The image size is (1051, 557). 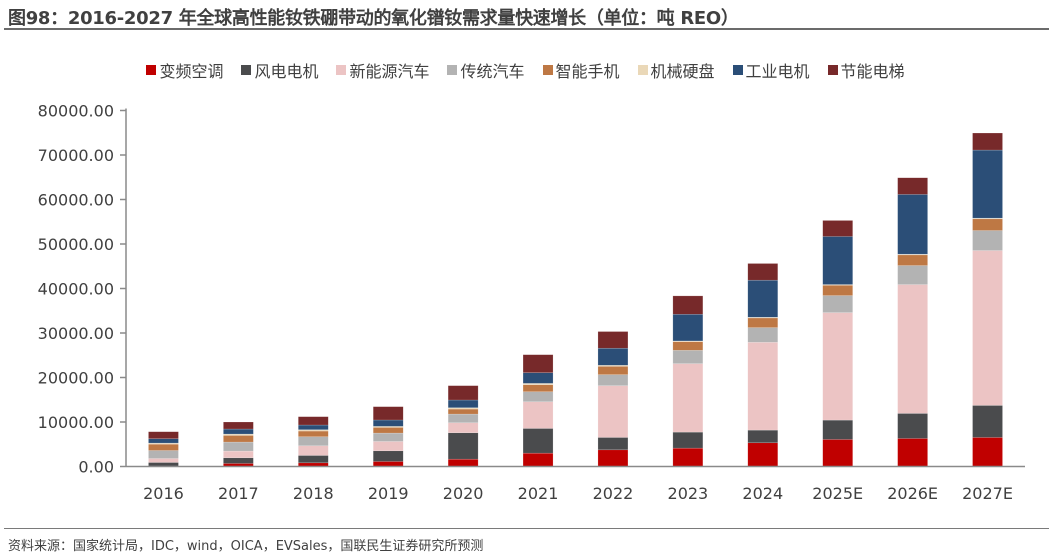 What do you see at coordinates (76, 333) in the screenshot?
I see `y-tick-label: 30000.00` at bounding box center [76, 333].